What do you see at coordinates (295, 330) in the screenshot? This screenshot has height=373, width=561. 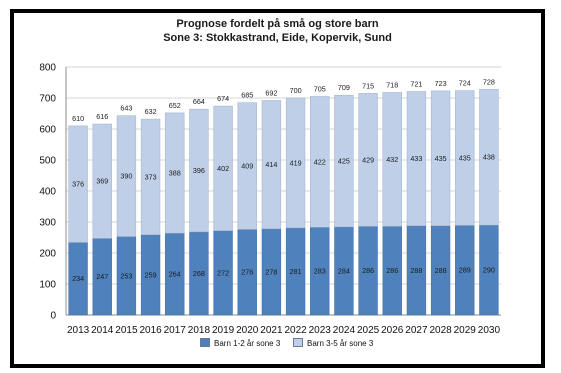 I see `x-tick-label: 2022` at bounding box center [295, 330].